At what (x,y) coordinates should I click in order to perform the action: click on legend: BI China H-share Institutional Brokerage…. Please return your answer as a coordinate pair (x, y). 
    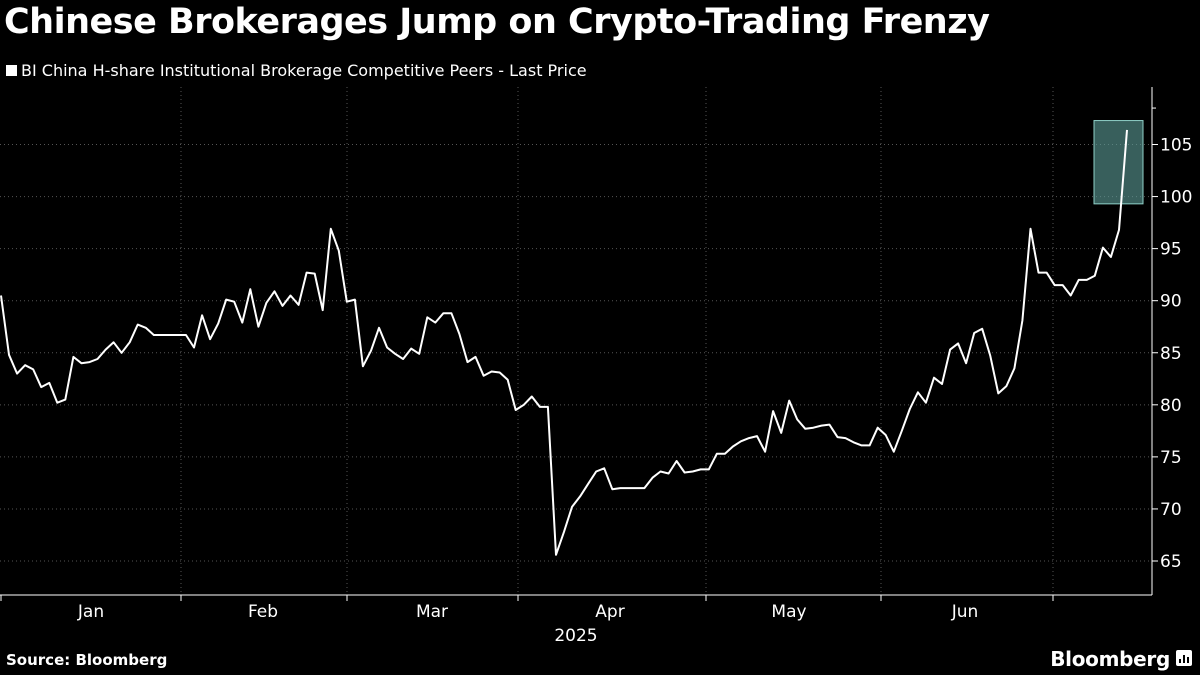
    Looking at the image, I should click on (296, 70).